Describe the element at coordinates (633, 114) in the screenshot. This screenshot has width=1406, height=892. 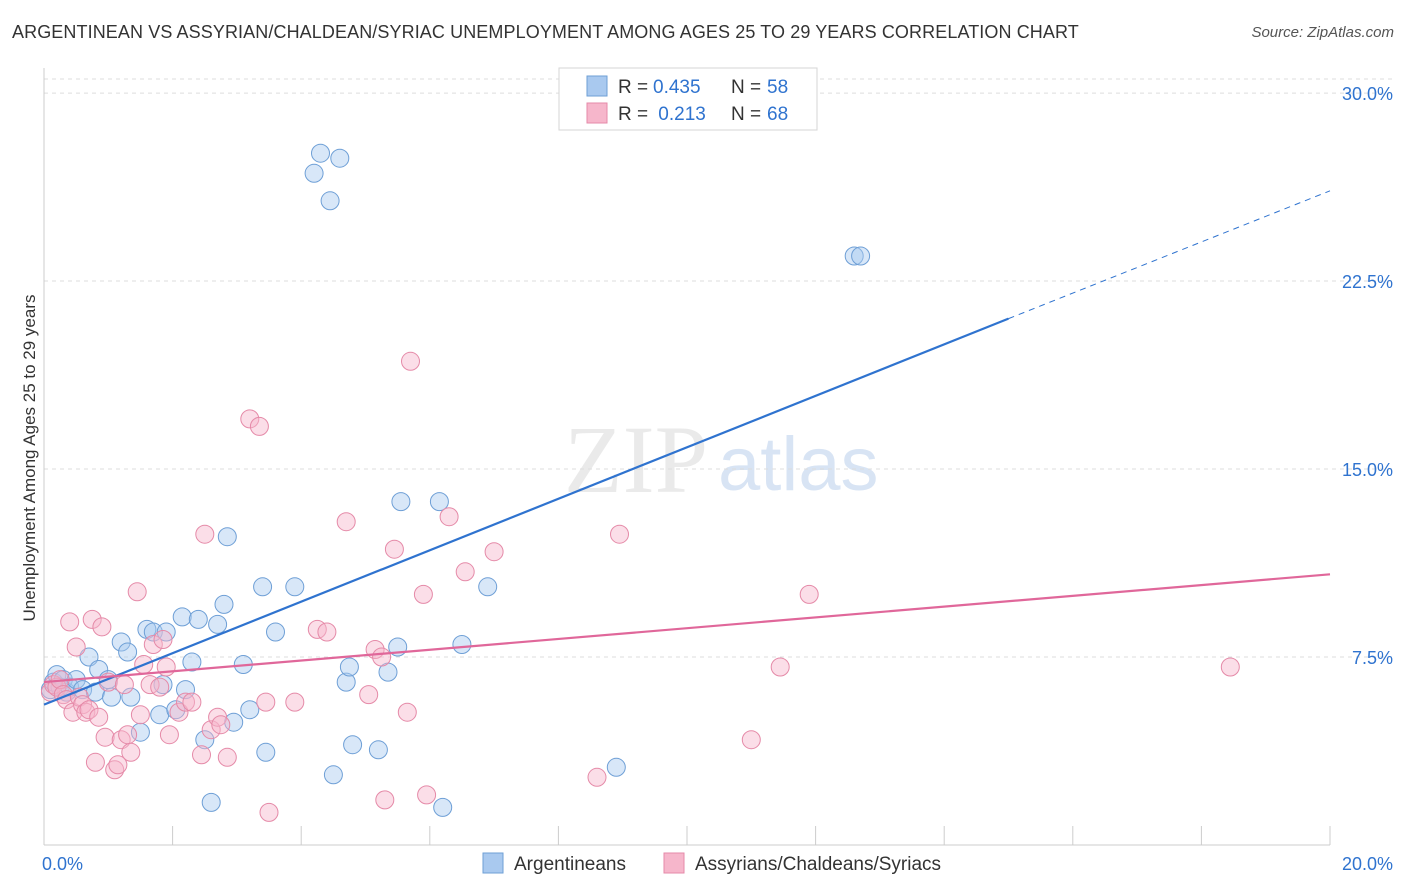
I see `legend-r-label-2: R =` at that location.